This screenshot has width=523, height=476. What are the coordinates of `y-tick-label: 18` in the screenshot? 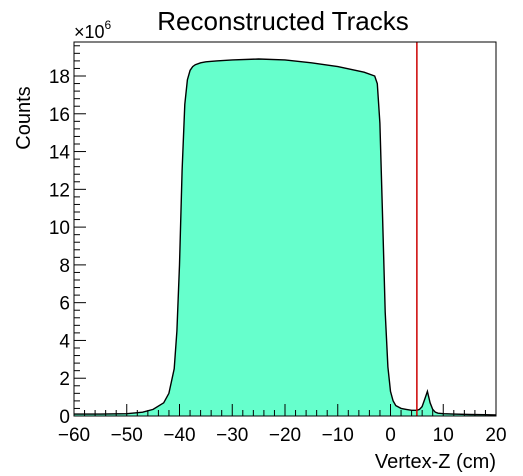 It's located at (59, 77).